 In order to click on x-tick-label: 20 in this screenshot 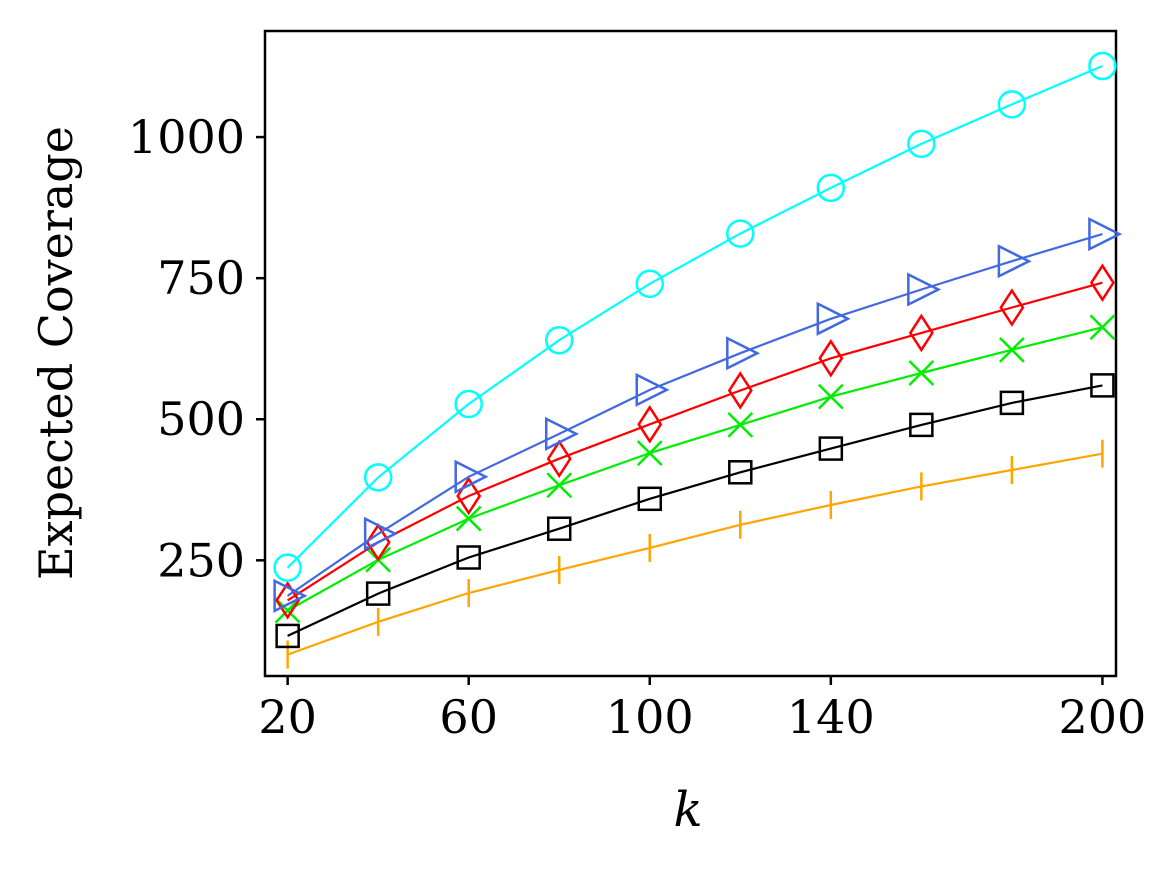, I will do `click(287, 717)`.